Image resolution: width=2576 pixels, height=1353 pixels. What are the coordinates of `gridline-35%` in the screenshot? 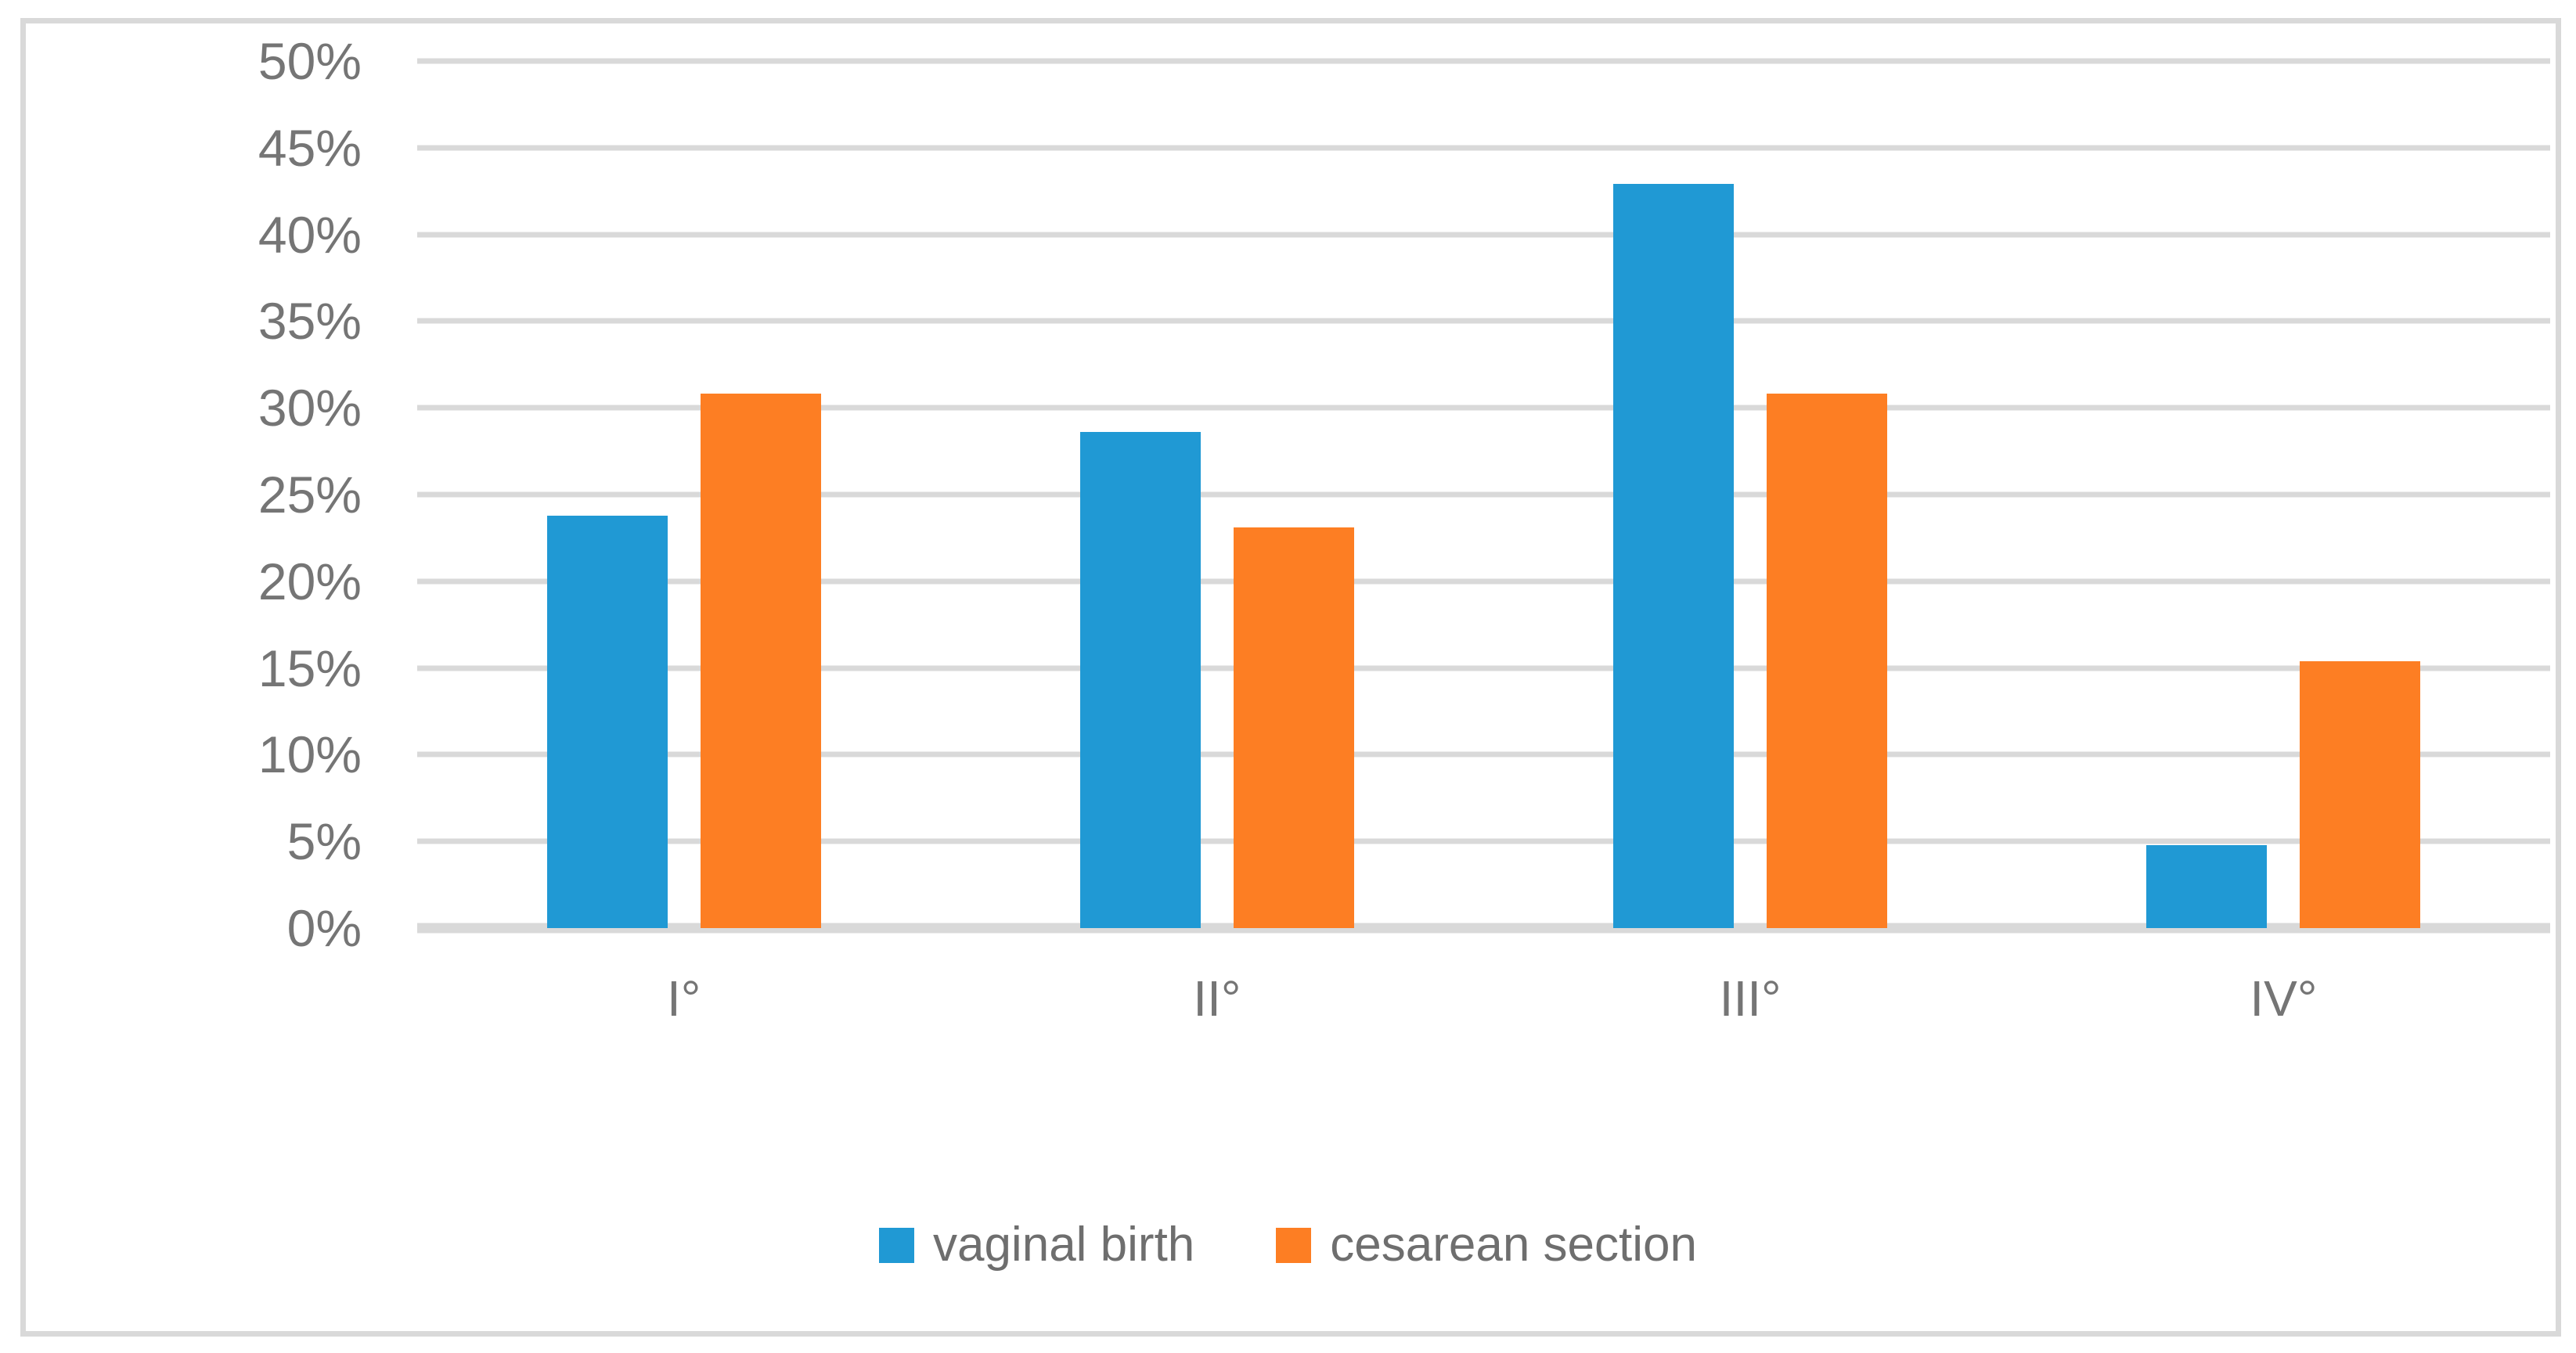 It's located at (1483, 321).